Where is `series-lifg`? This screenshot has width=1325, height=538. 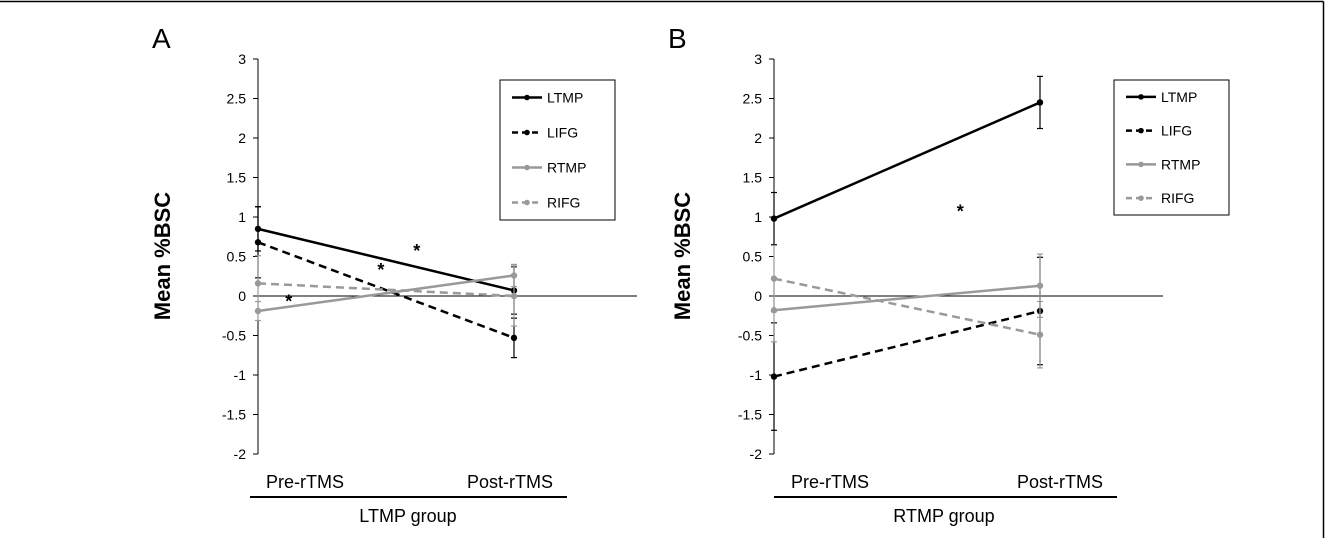
series-lifg is located at coordinates (907, 343).